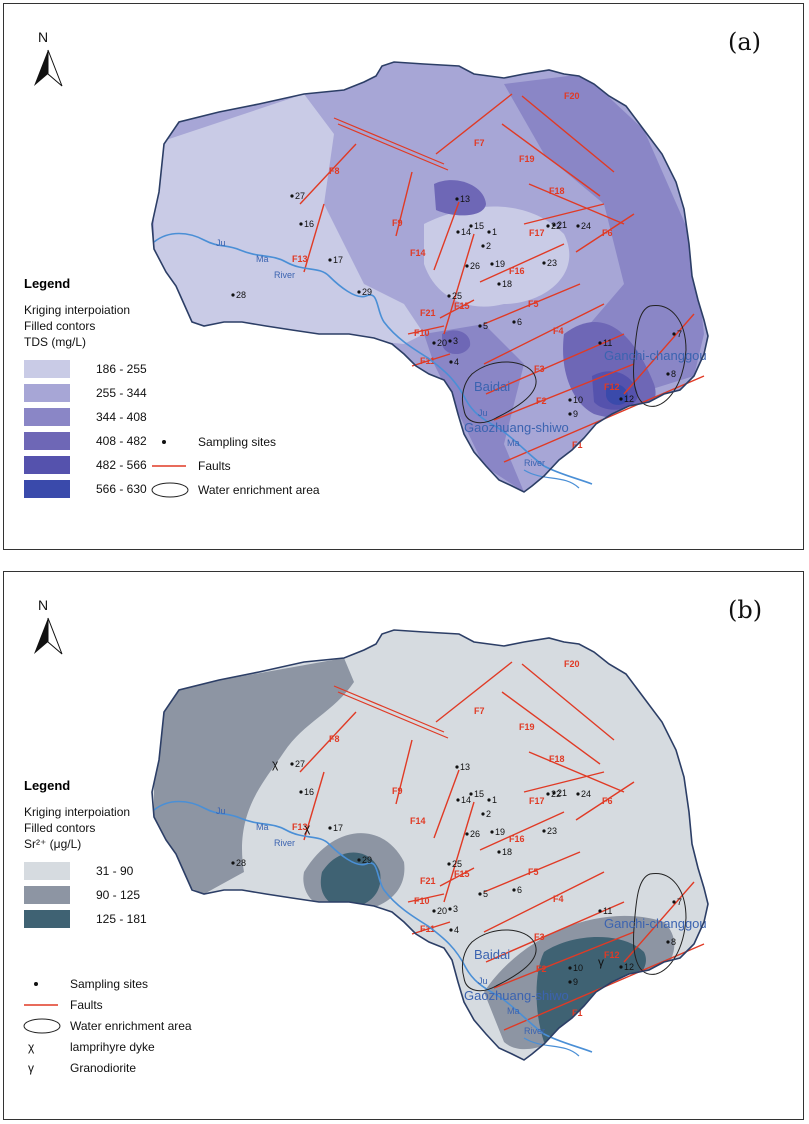 This screenshot has width=809, height=1124. What do you see at coordinates (500, 264) in the screenshot?
I see `sampling-site-label-19: 19` at bounding box center [500, 264].